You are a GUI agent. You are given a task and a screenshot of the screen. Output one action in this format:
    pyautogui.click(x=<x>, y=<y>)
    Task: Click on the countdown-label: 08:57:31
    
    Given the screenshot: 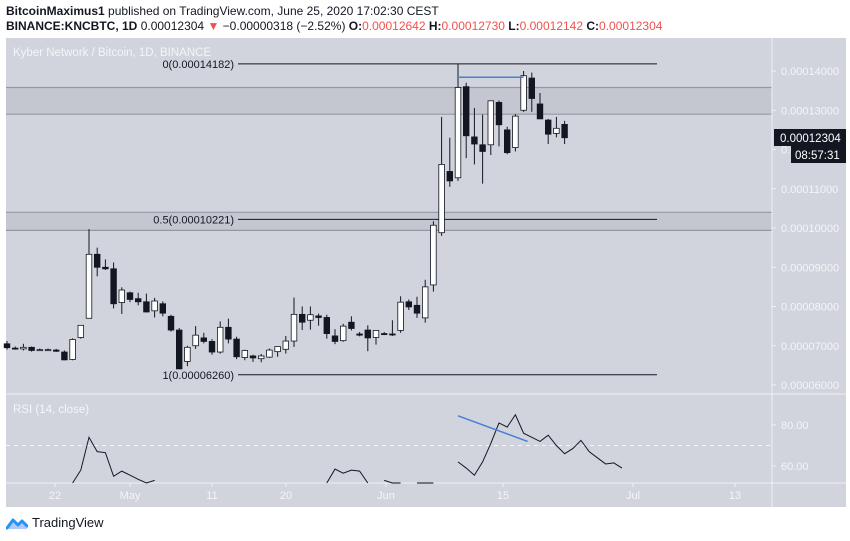 What is the action you would take?
    pyautogui.click(x=817, y=156)
    